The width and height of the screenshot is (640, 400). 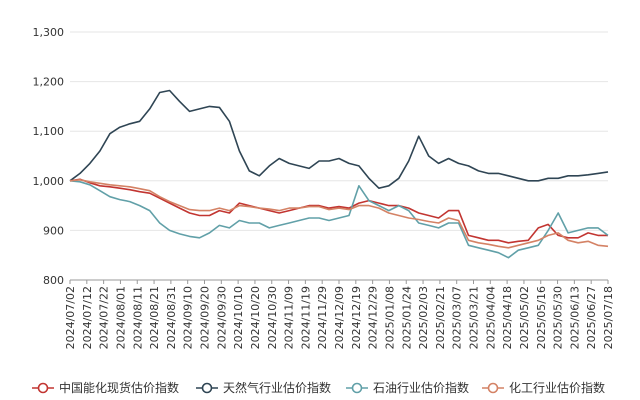 What do you see at coordinates (70, 317) in the screenshot?
I see `x-tick-label: 2024/07/02` at bounding box center [70, 317].